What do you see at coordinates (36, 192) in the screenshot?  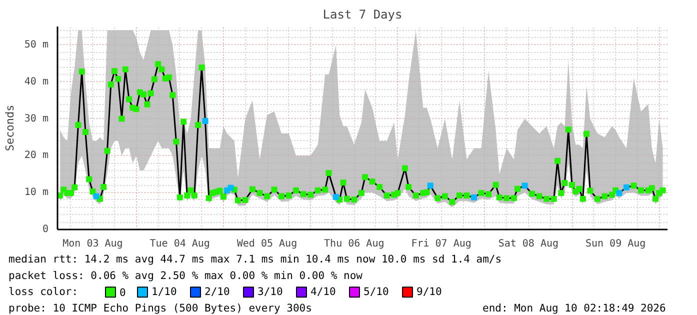 I see `y-tick-label: 10 m` at bounding box center [36, 192].